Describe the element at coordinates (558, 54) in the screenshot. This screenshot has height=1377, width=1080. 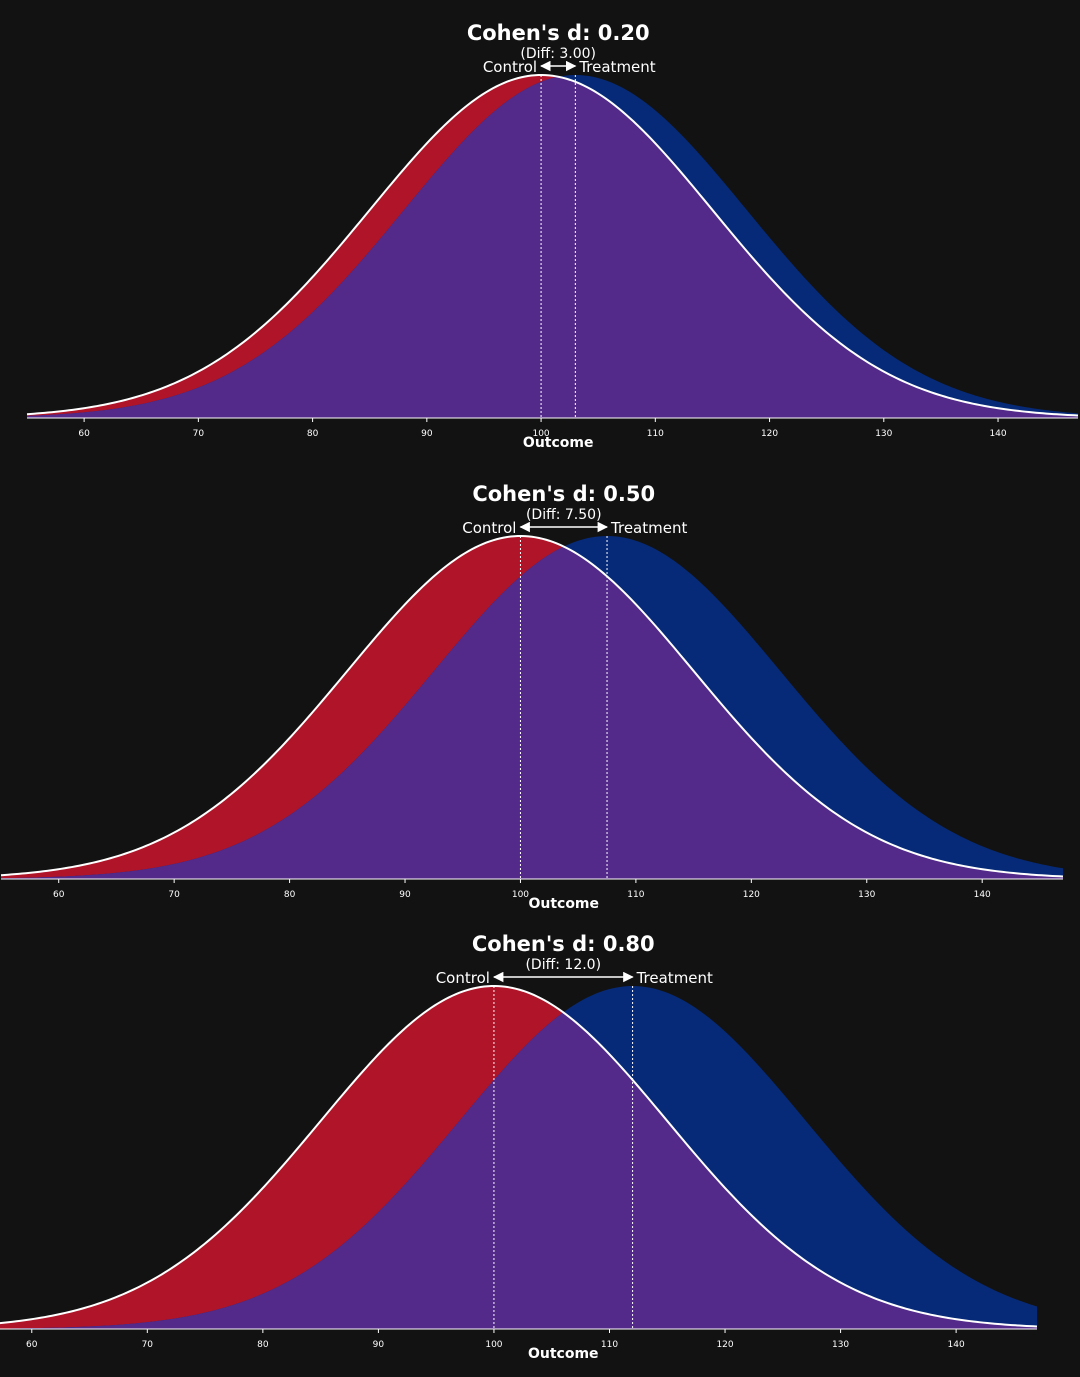
I see `chart-subtitle: (Diff: 3.00)` at that location.